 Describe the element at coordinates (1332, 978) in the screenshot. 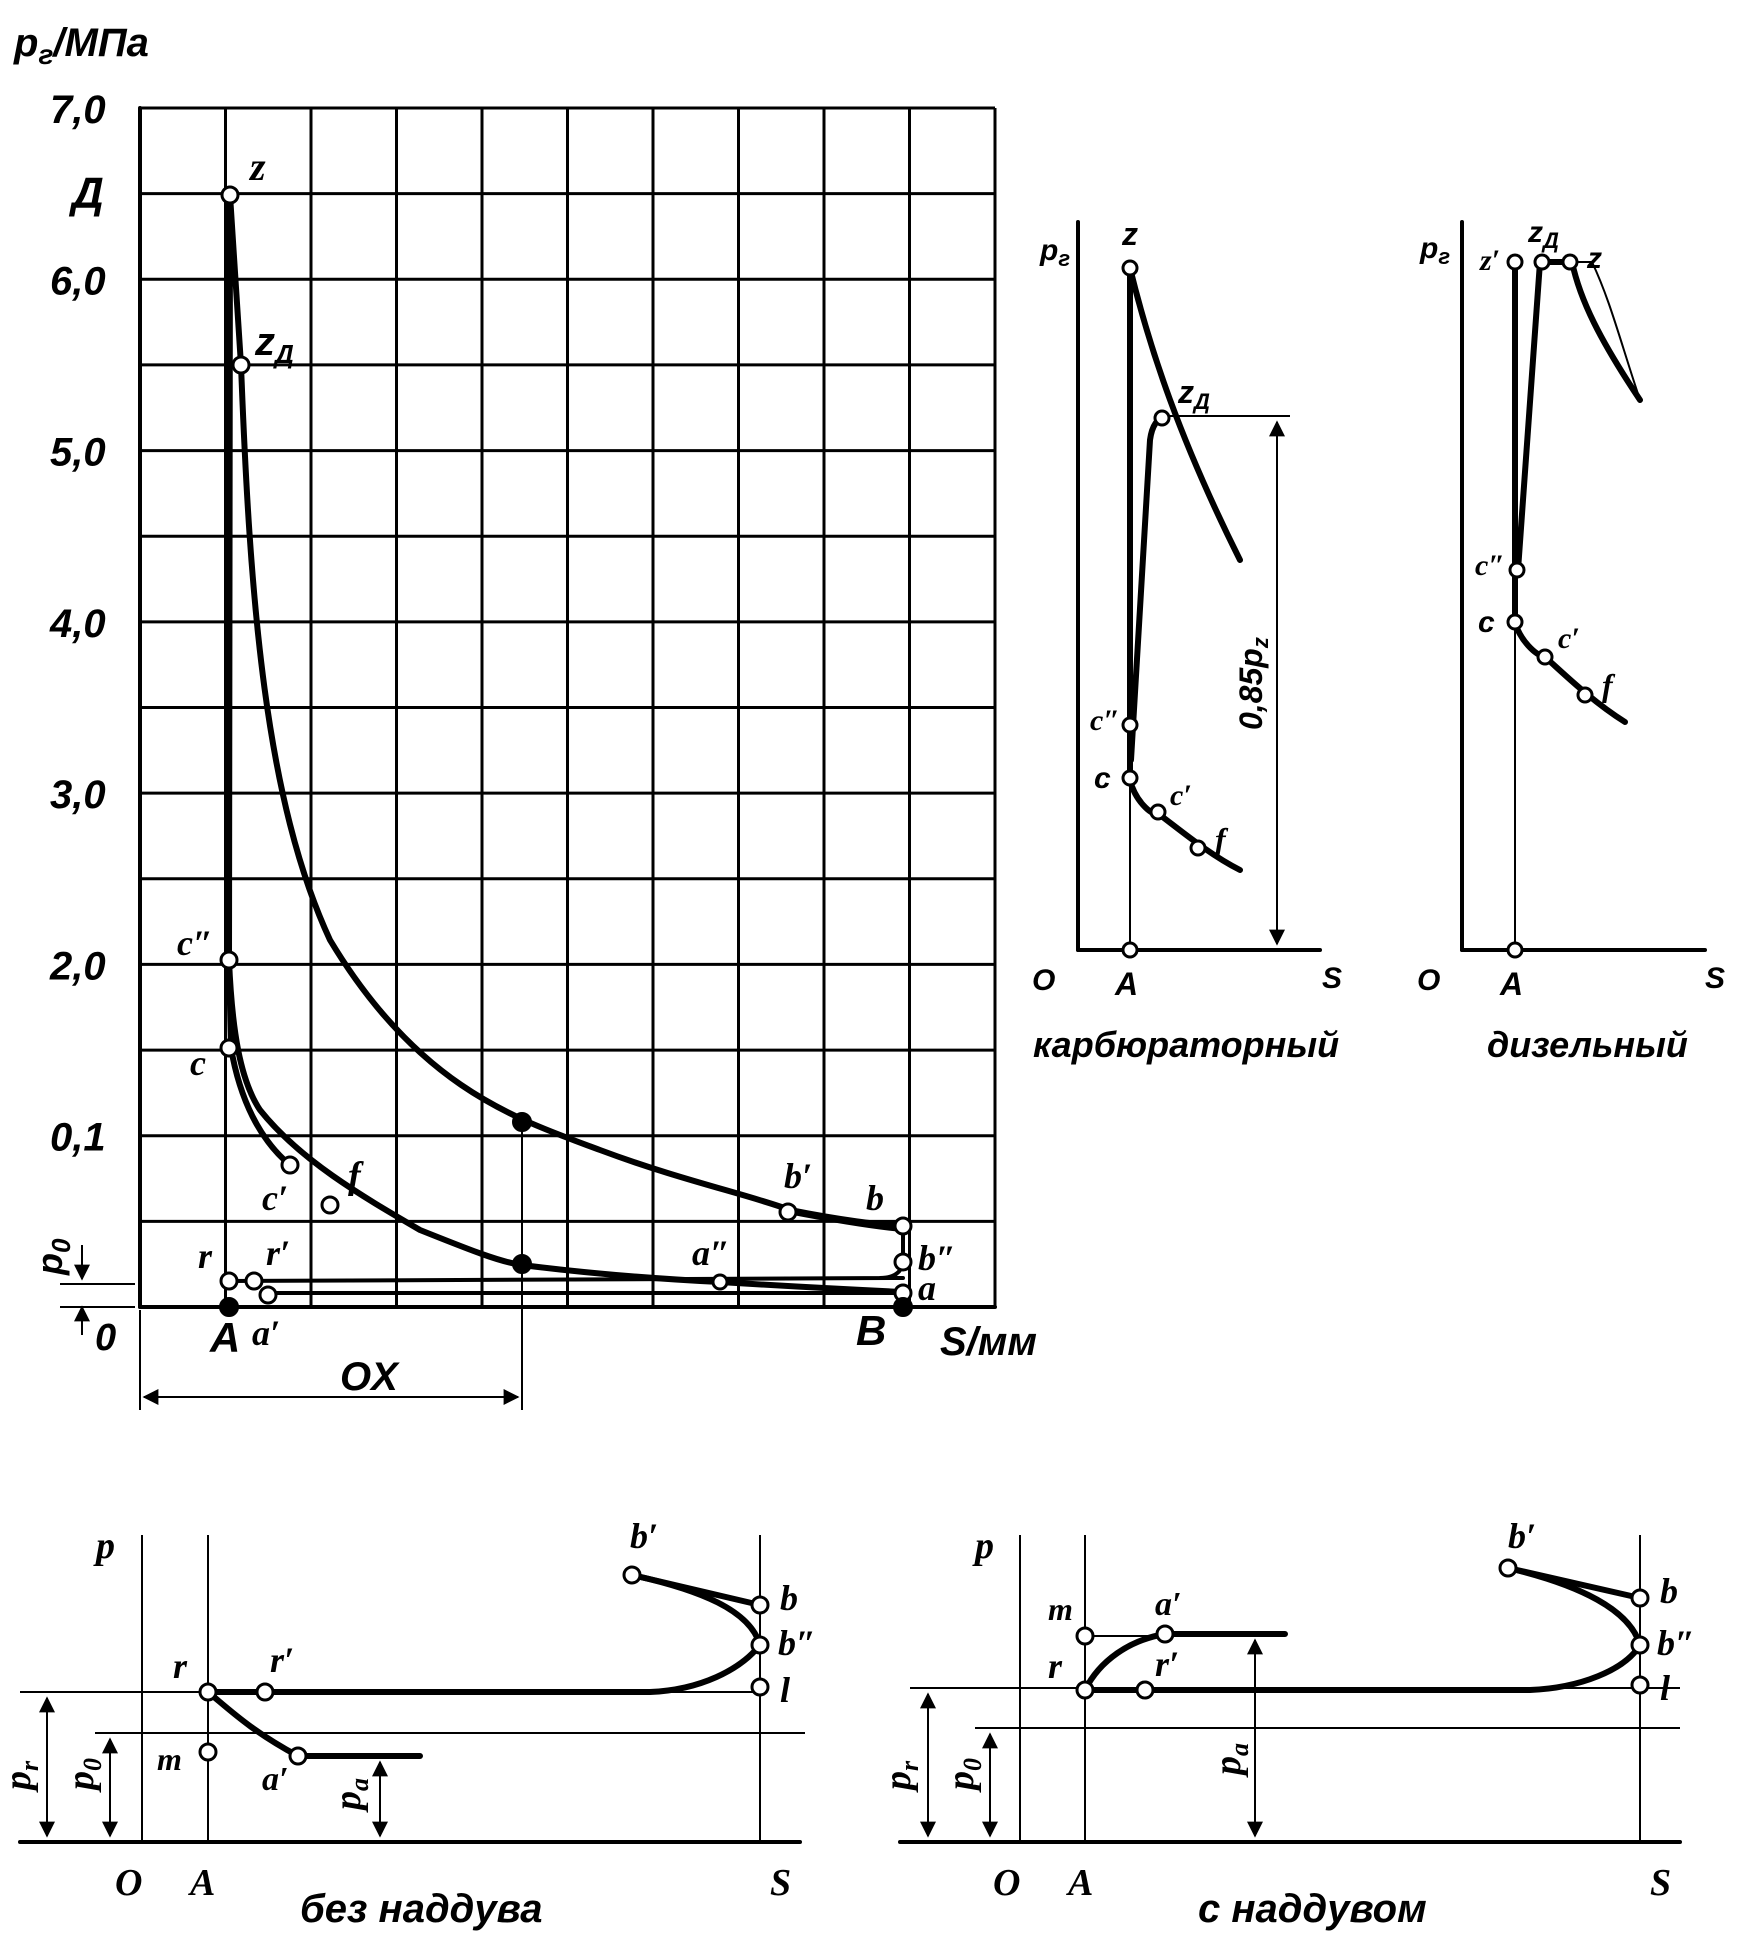

I see `carb-label-S: S` at that location.